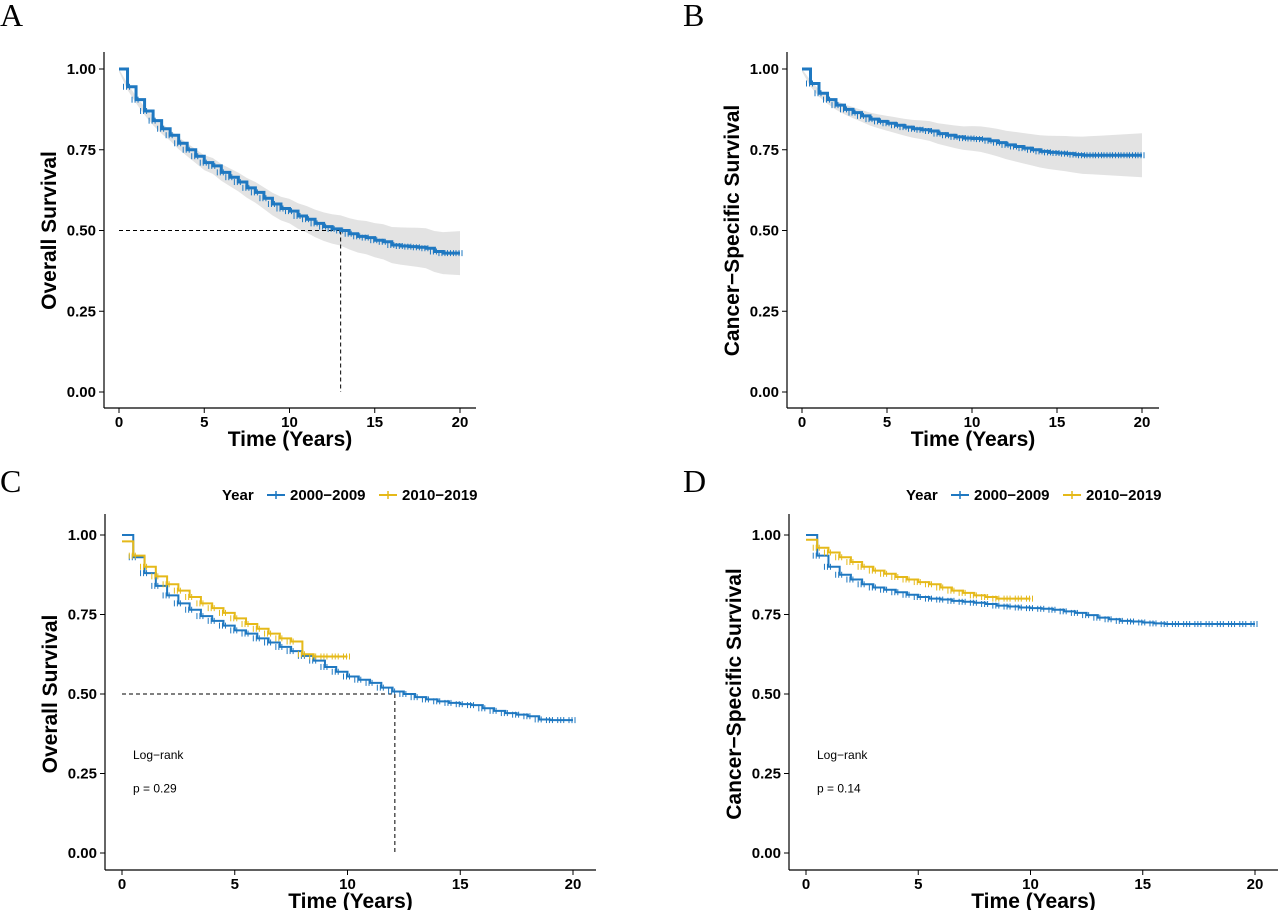 This screenshot has width=1280, height=910. I want to click on panel-letter: C, so click(10, 481).